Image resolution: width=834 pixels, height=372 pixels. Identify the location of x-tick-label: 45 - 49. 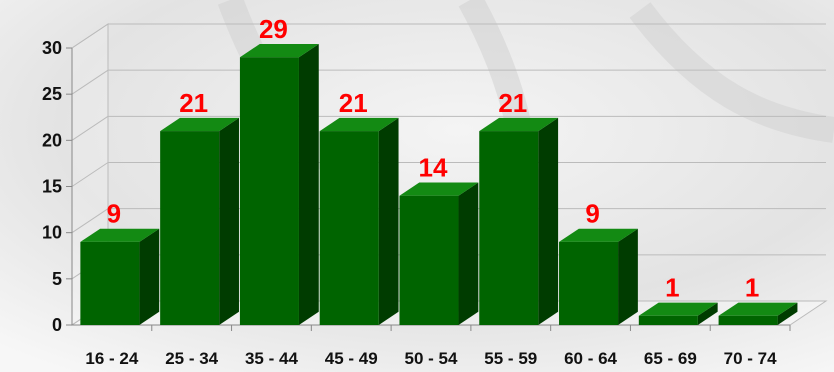
(351, 358).